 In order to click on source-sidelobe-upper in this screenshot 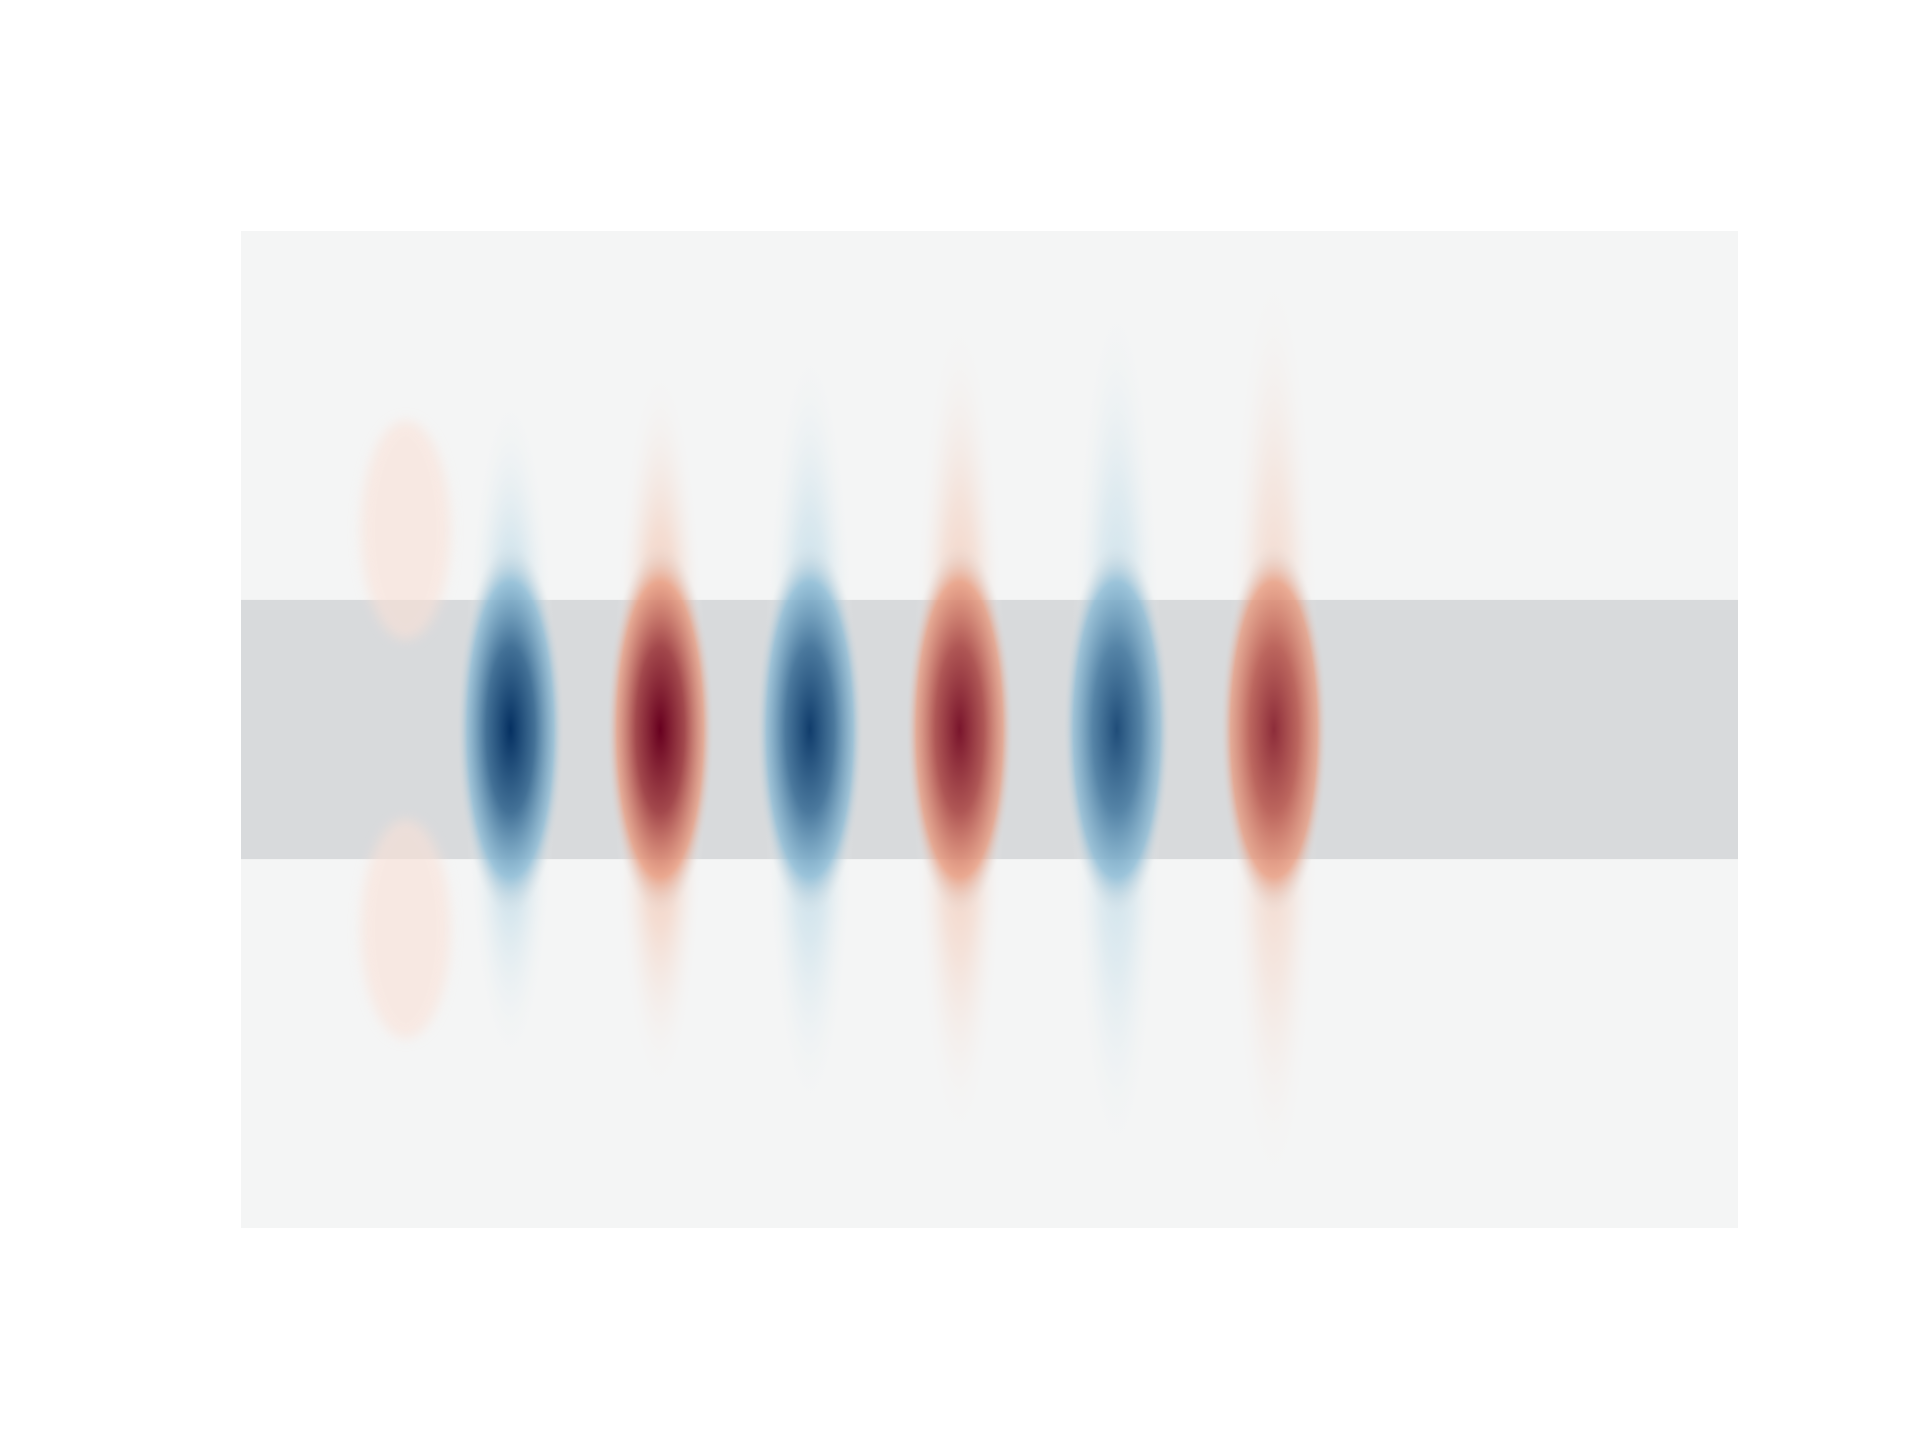, I will do `click(405, 530)`.